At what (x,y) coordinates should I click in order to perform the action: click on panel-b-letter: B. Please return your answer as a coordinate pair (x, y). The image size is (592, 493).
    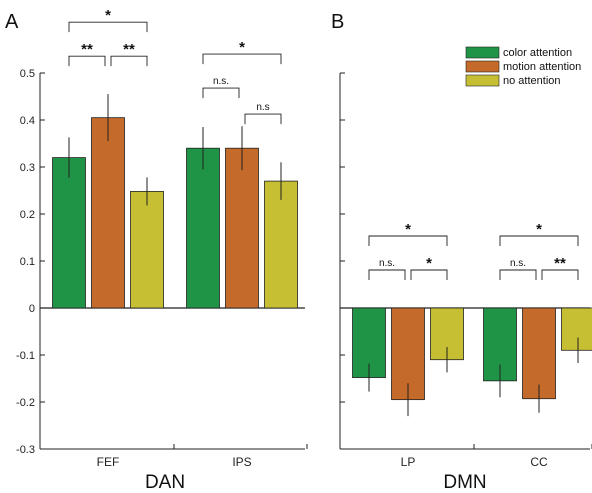
    Looking at the image, I should click on (337, 22).